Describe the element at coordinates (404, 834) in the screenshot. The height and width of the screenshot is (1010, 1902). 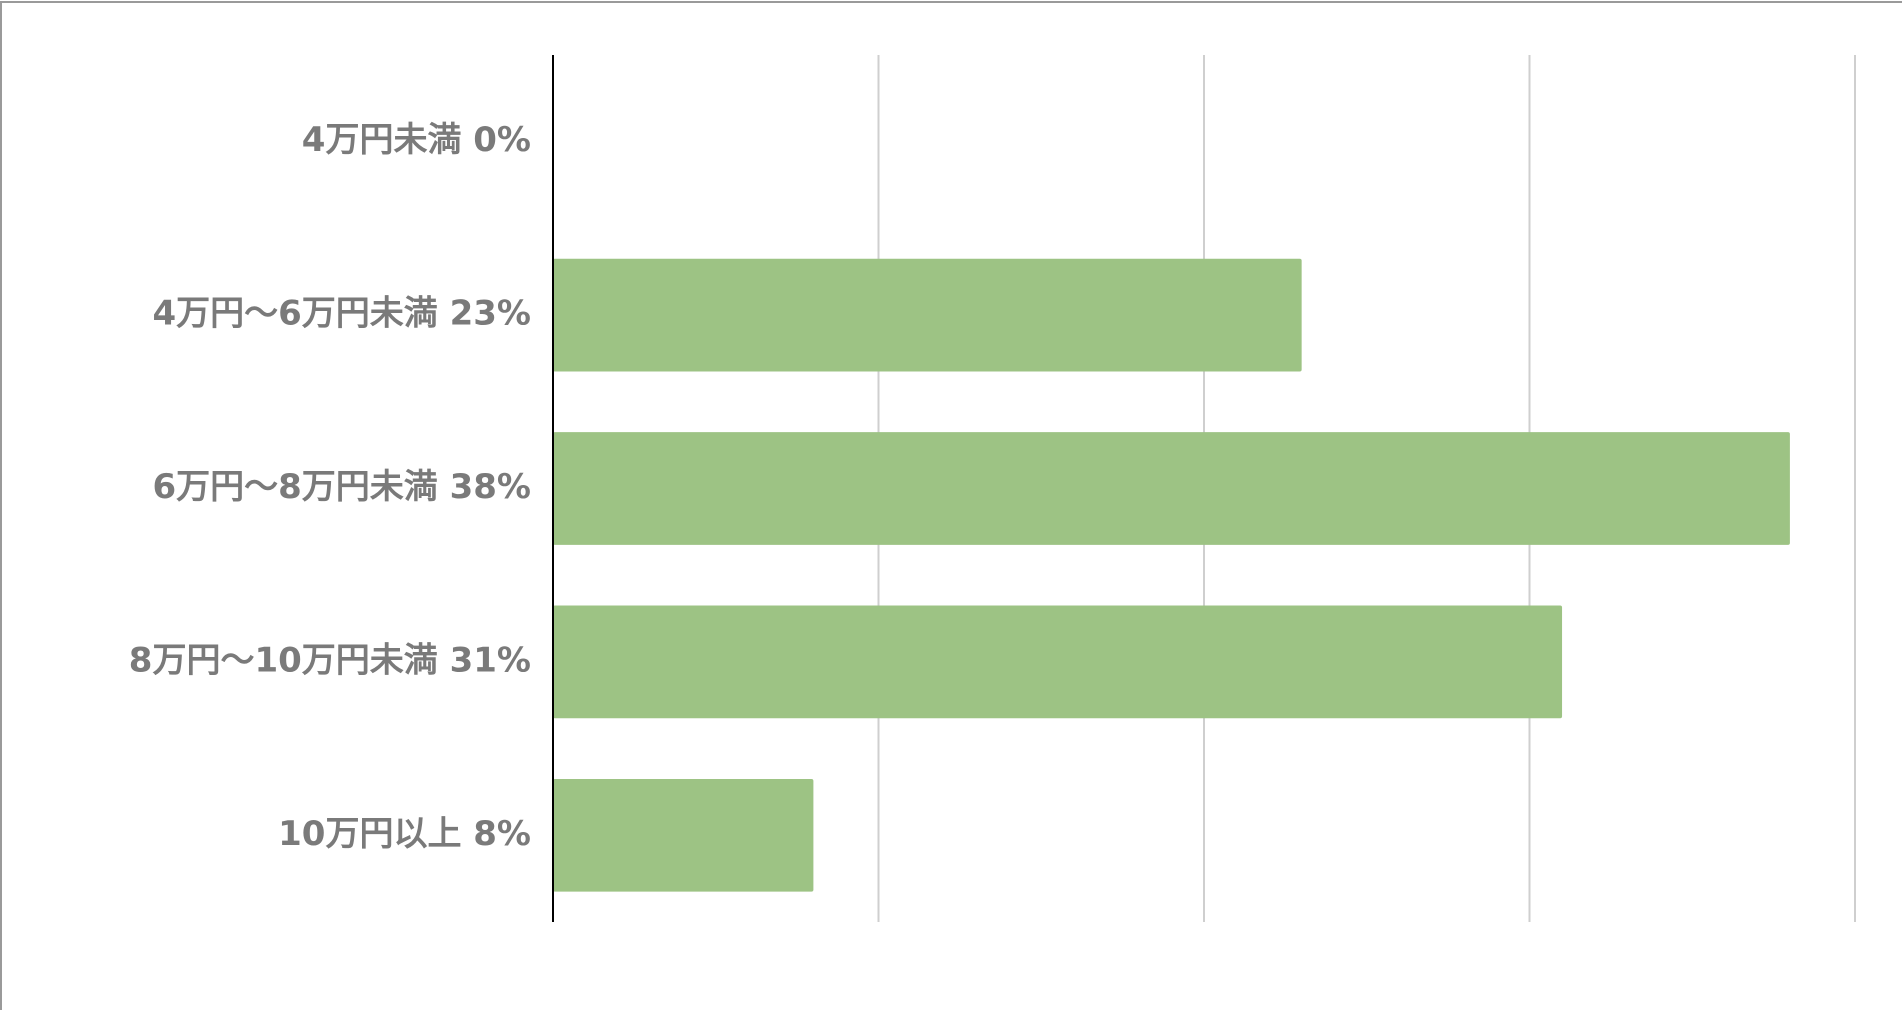
I see `y-tick-label: 10万円以上 8%` at that location.